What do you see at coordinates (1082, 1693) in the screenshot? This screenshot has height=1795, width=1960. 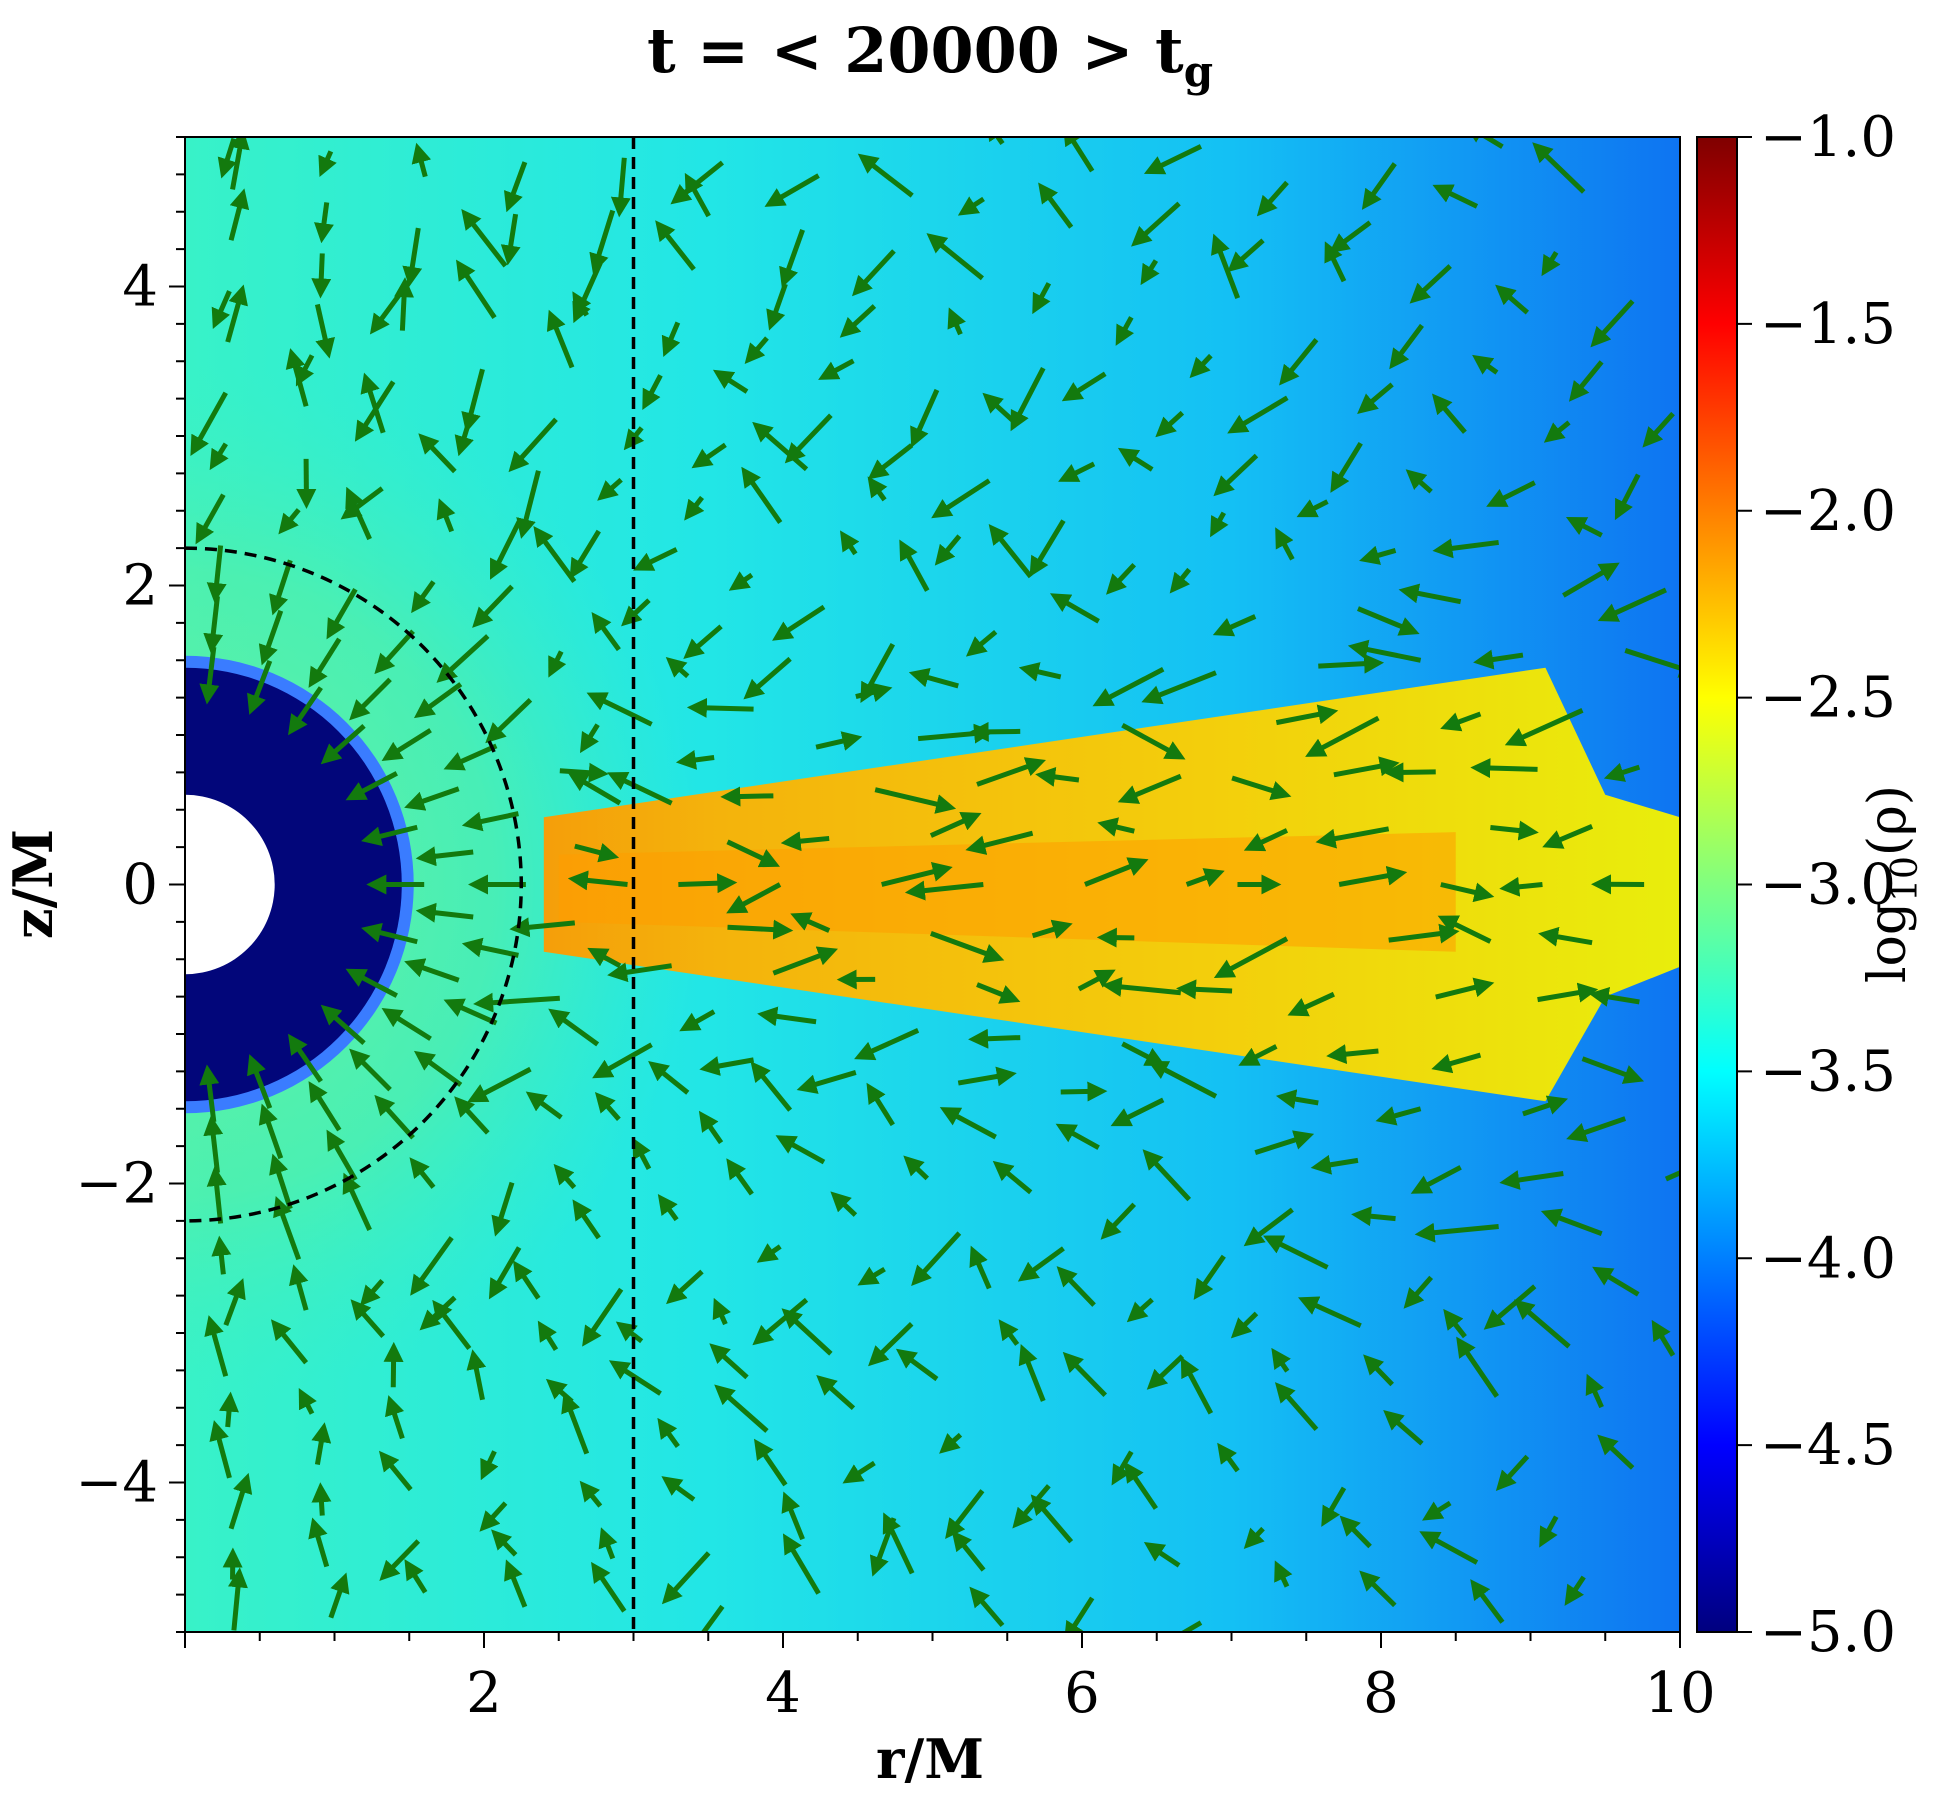 I see `x-tick-label: 6` at bounding box center [1082, 1693].